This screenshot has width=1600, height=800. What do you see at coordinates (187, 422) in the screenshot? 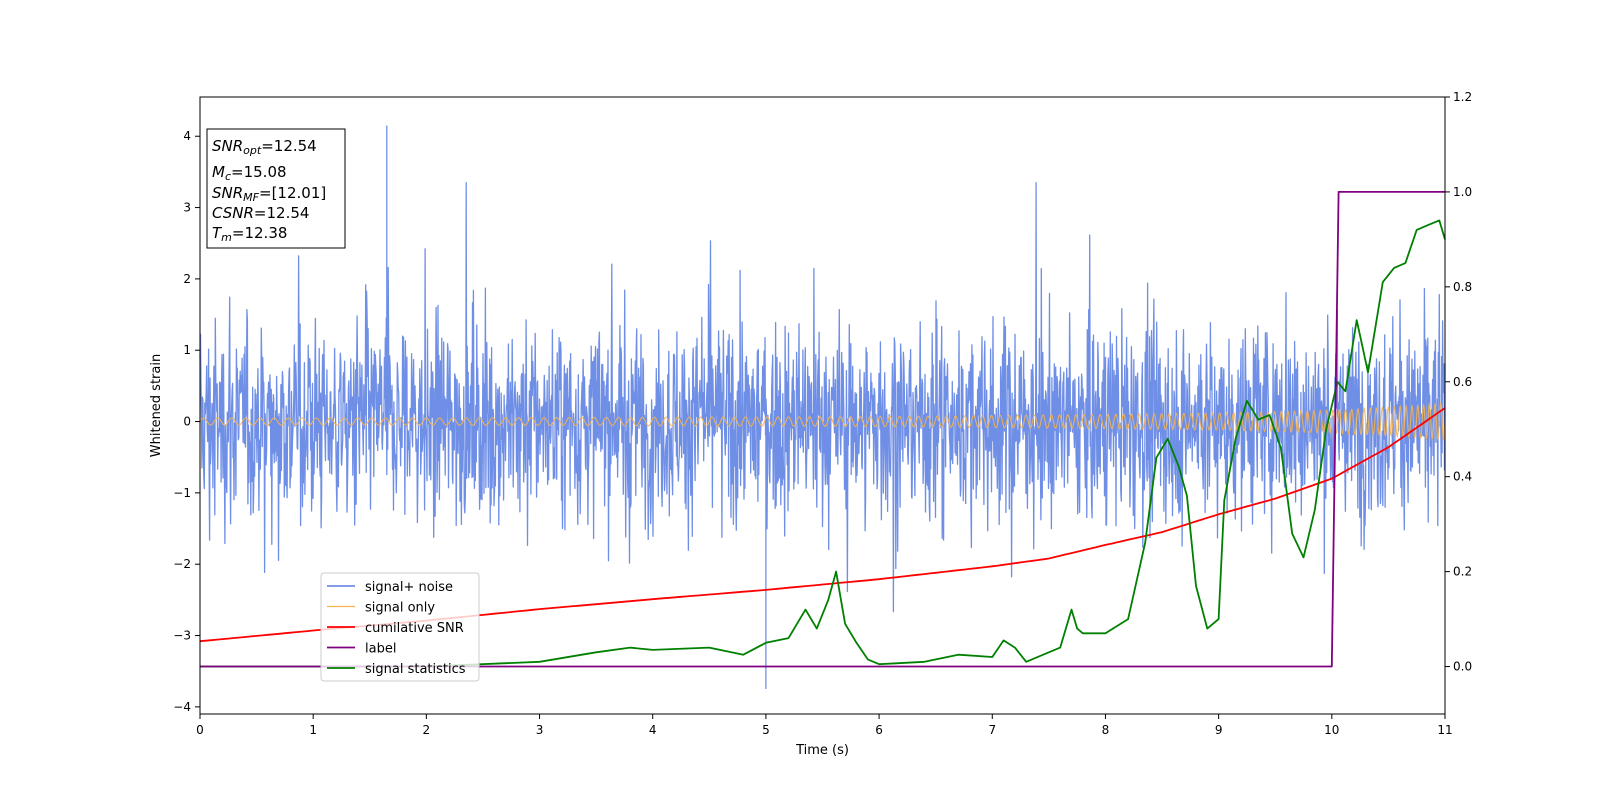
I see `y-left-tick-label: 0` at bounding box center [187, 422].